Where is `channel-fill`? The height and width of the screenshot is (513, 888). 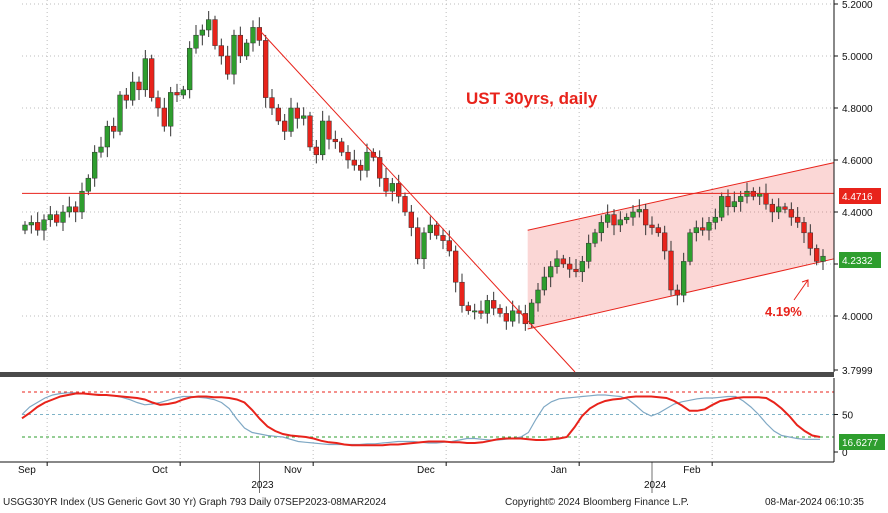
channel-fill is located at coordinates (680, 245).